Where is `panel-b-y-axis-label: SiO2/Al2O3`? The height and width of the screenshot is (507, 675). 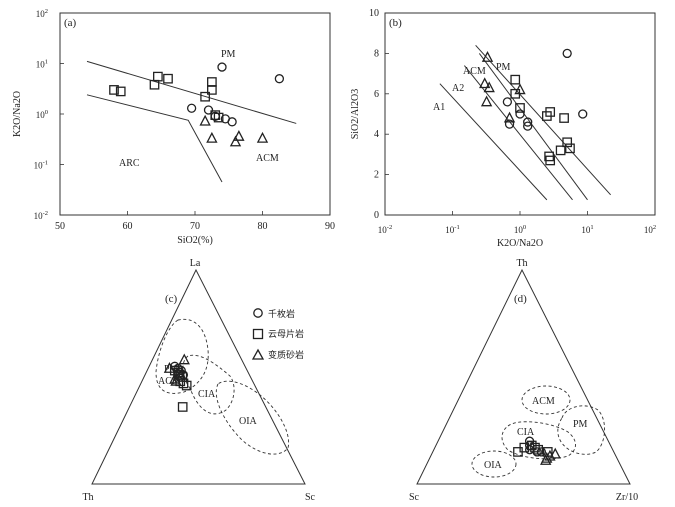 panel-b-y-axis-label: SiO2/Al2O3 is located at coordinates (355, 114).